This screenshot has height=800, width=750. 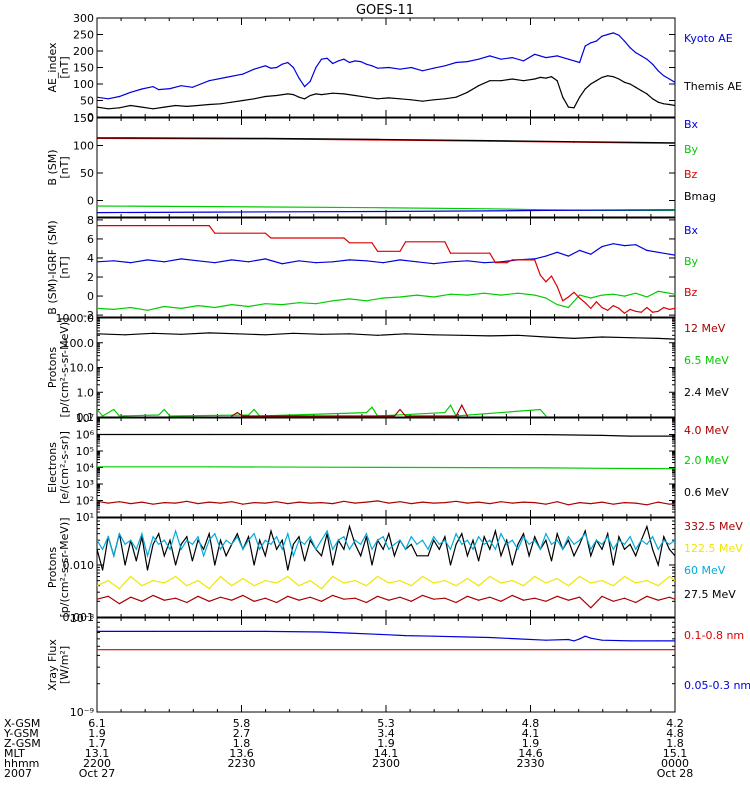 I want to click on legend-entry: 12 MeV, so click(x=705, y=328).